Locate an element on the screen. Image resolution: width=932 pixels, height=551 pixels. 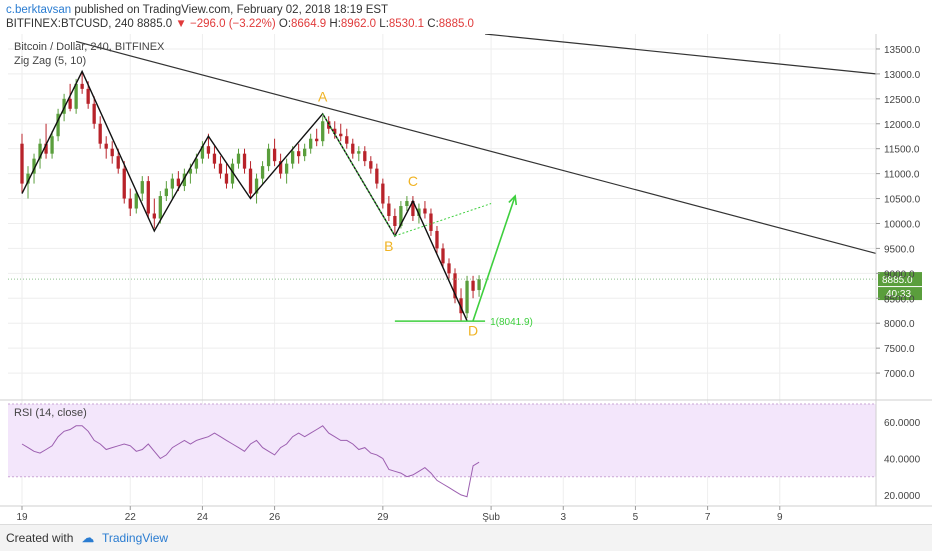
trendline is located at coordinates (681, 54).